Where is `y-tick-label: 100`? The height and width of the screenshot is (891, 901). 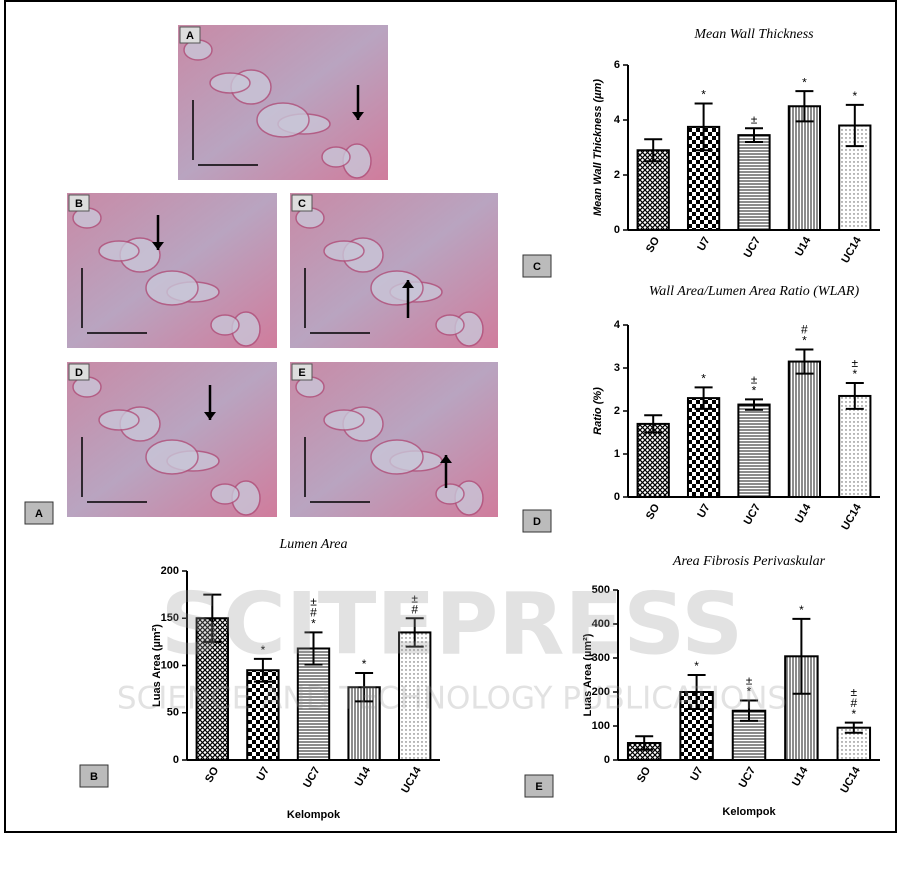 y-tick-label: 100 is located at coordinates (170, 665).